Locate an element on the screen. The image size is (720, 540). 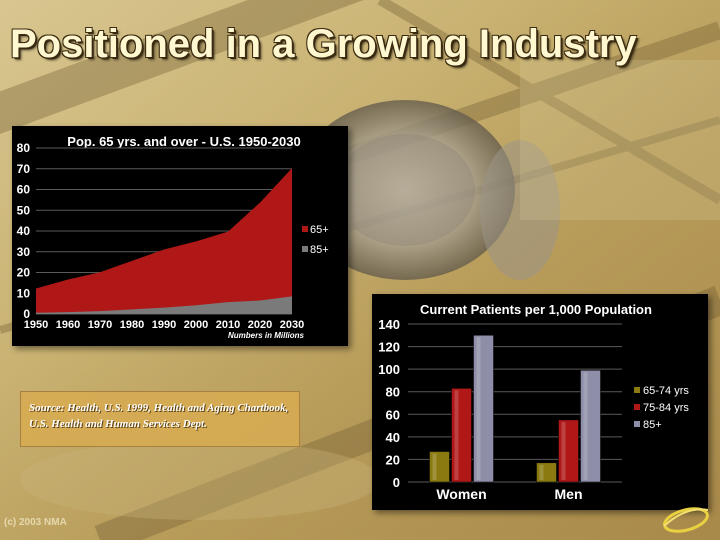
x-tick-label: 2020 is located at coordinates (260, 325).